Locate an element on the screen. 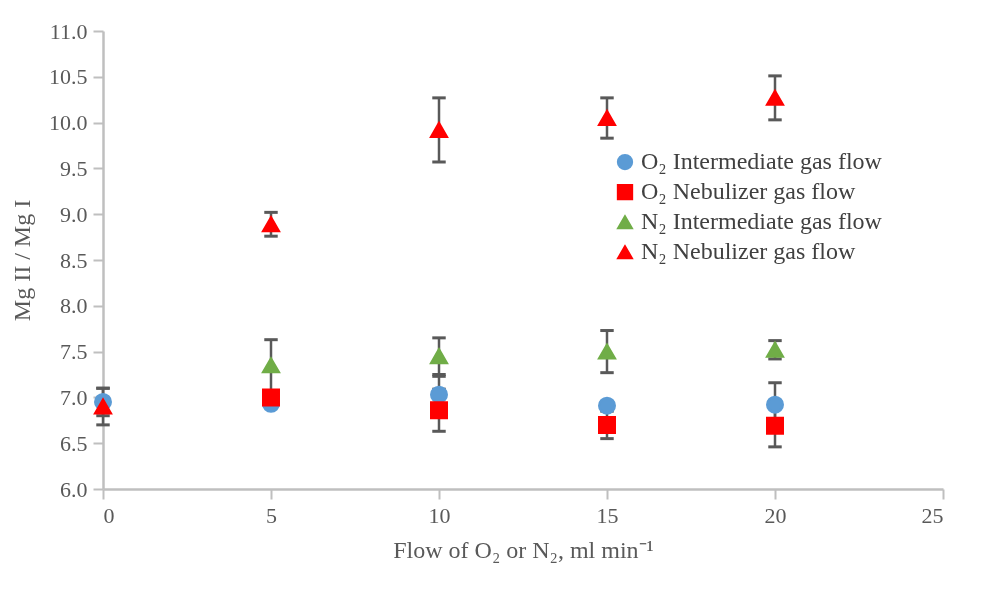 This screenshot has width=1008, height=594. legend-label: N₂ Intermediate gas flow is located at coordinates (762, 221).